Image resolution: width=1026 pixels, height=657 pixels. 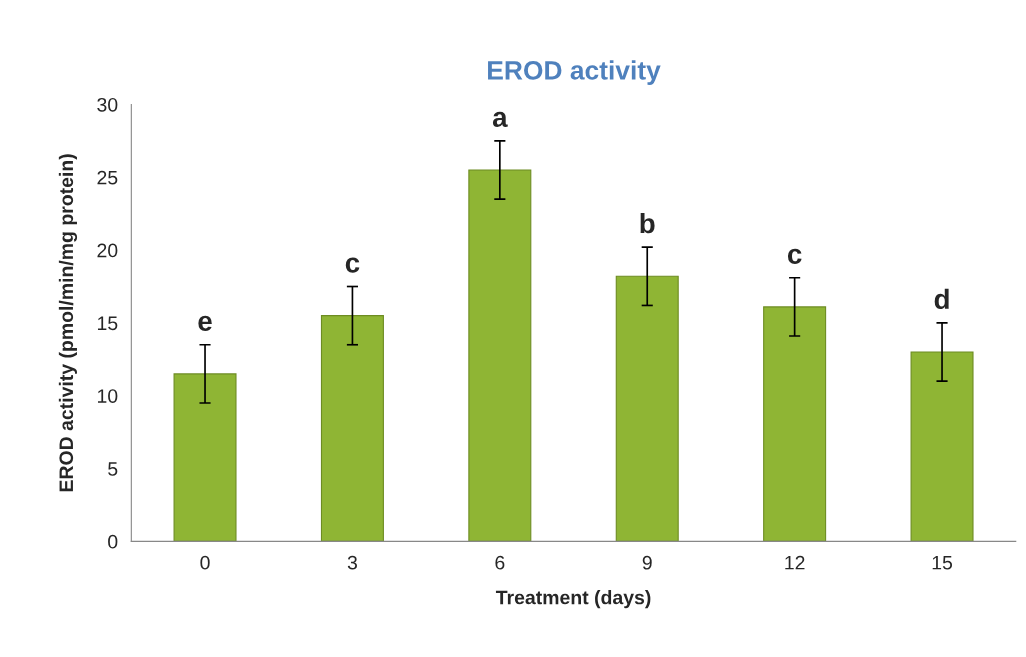 I want to click on y-axis-title: EROD activity (pmol/min/mg protein), so click(x=68, y=323).